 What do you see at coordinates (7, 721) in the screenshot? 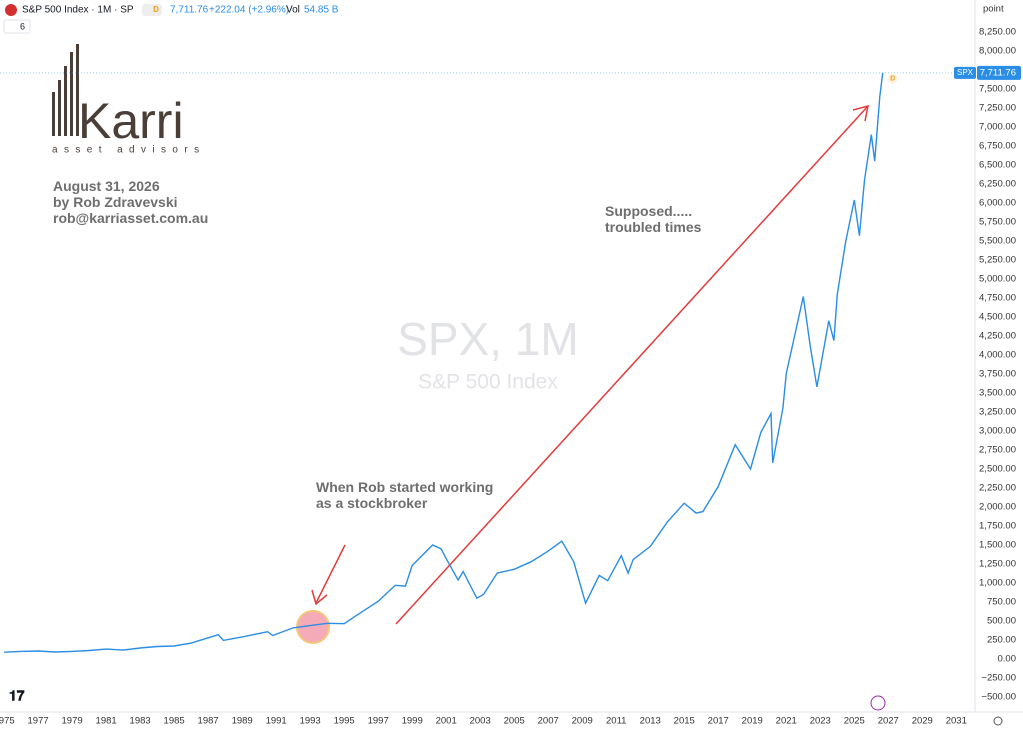
I see `x-tick-label: 1975` at bounding box center [7, 721].